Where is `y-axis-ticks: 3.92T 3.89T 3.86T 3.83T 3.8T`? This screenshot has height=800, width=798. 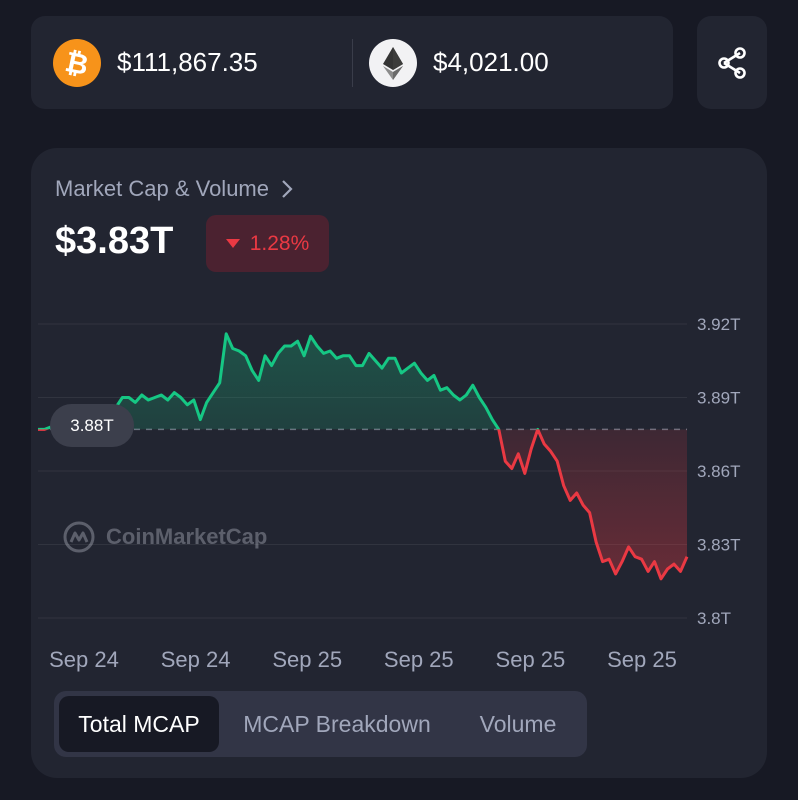
y-axis-ticks: 3.92T 3.89T 3.86T 3.83T 3.8T is located at coordinates (718, 471).